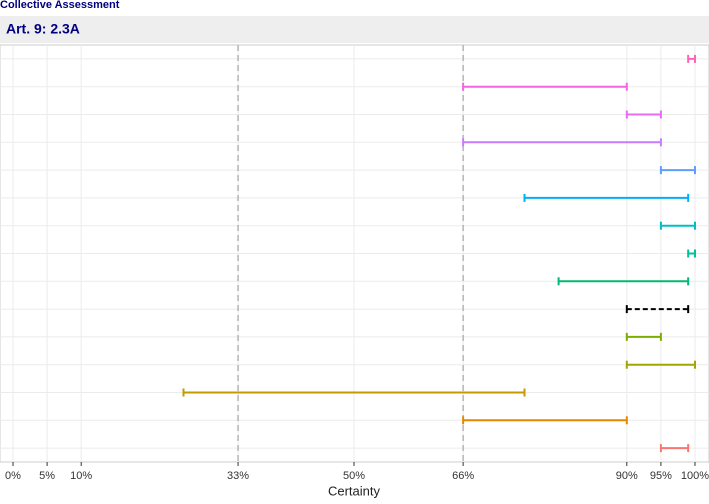 Image resolution: width=709 pixels, height=504 pixels. Describe the element at coordinates (238, 476) in the screenshot. I see `x-tick-label: 33%` at that location.